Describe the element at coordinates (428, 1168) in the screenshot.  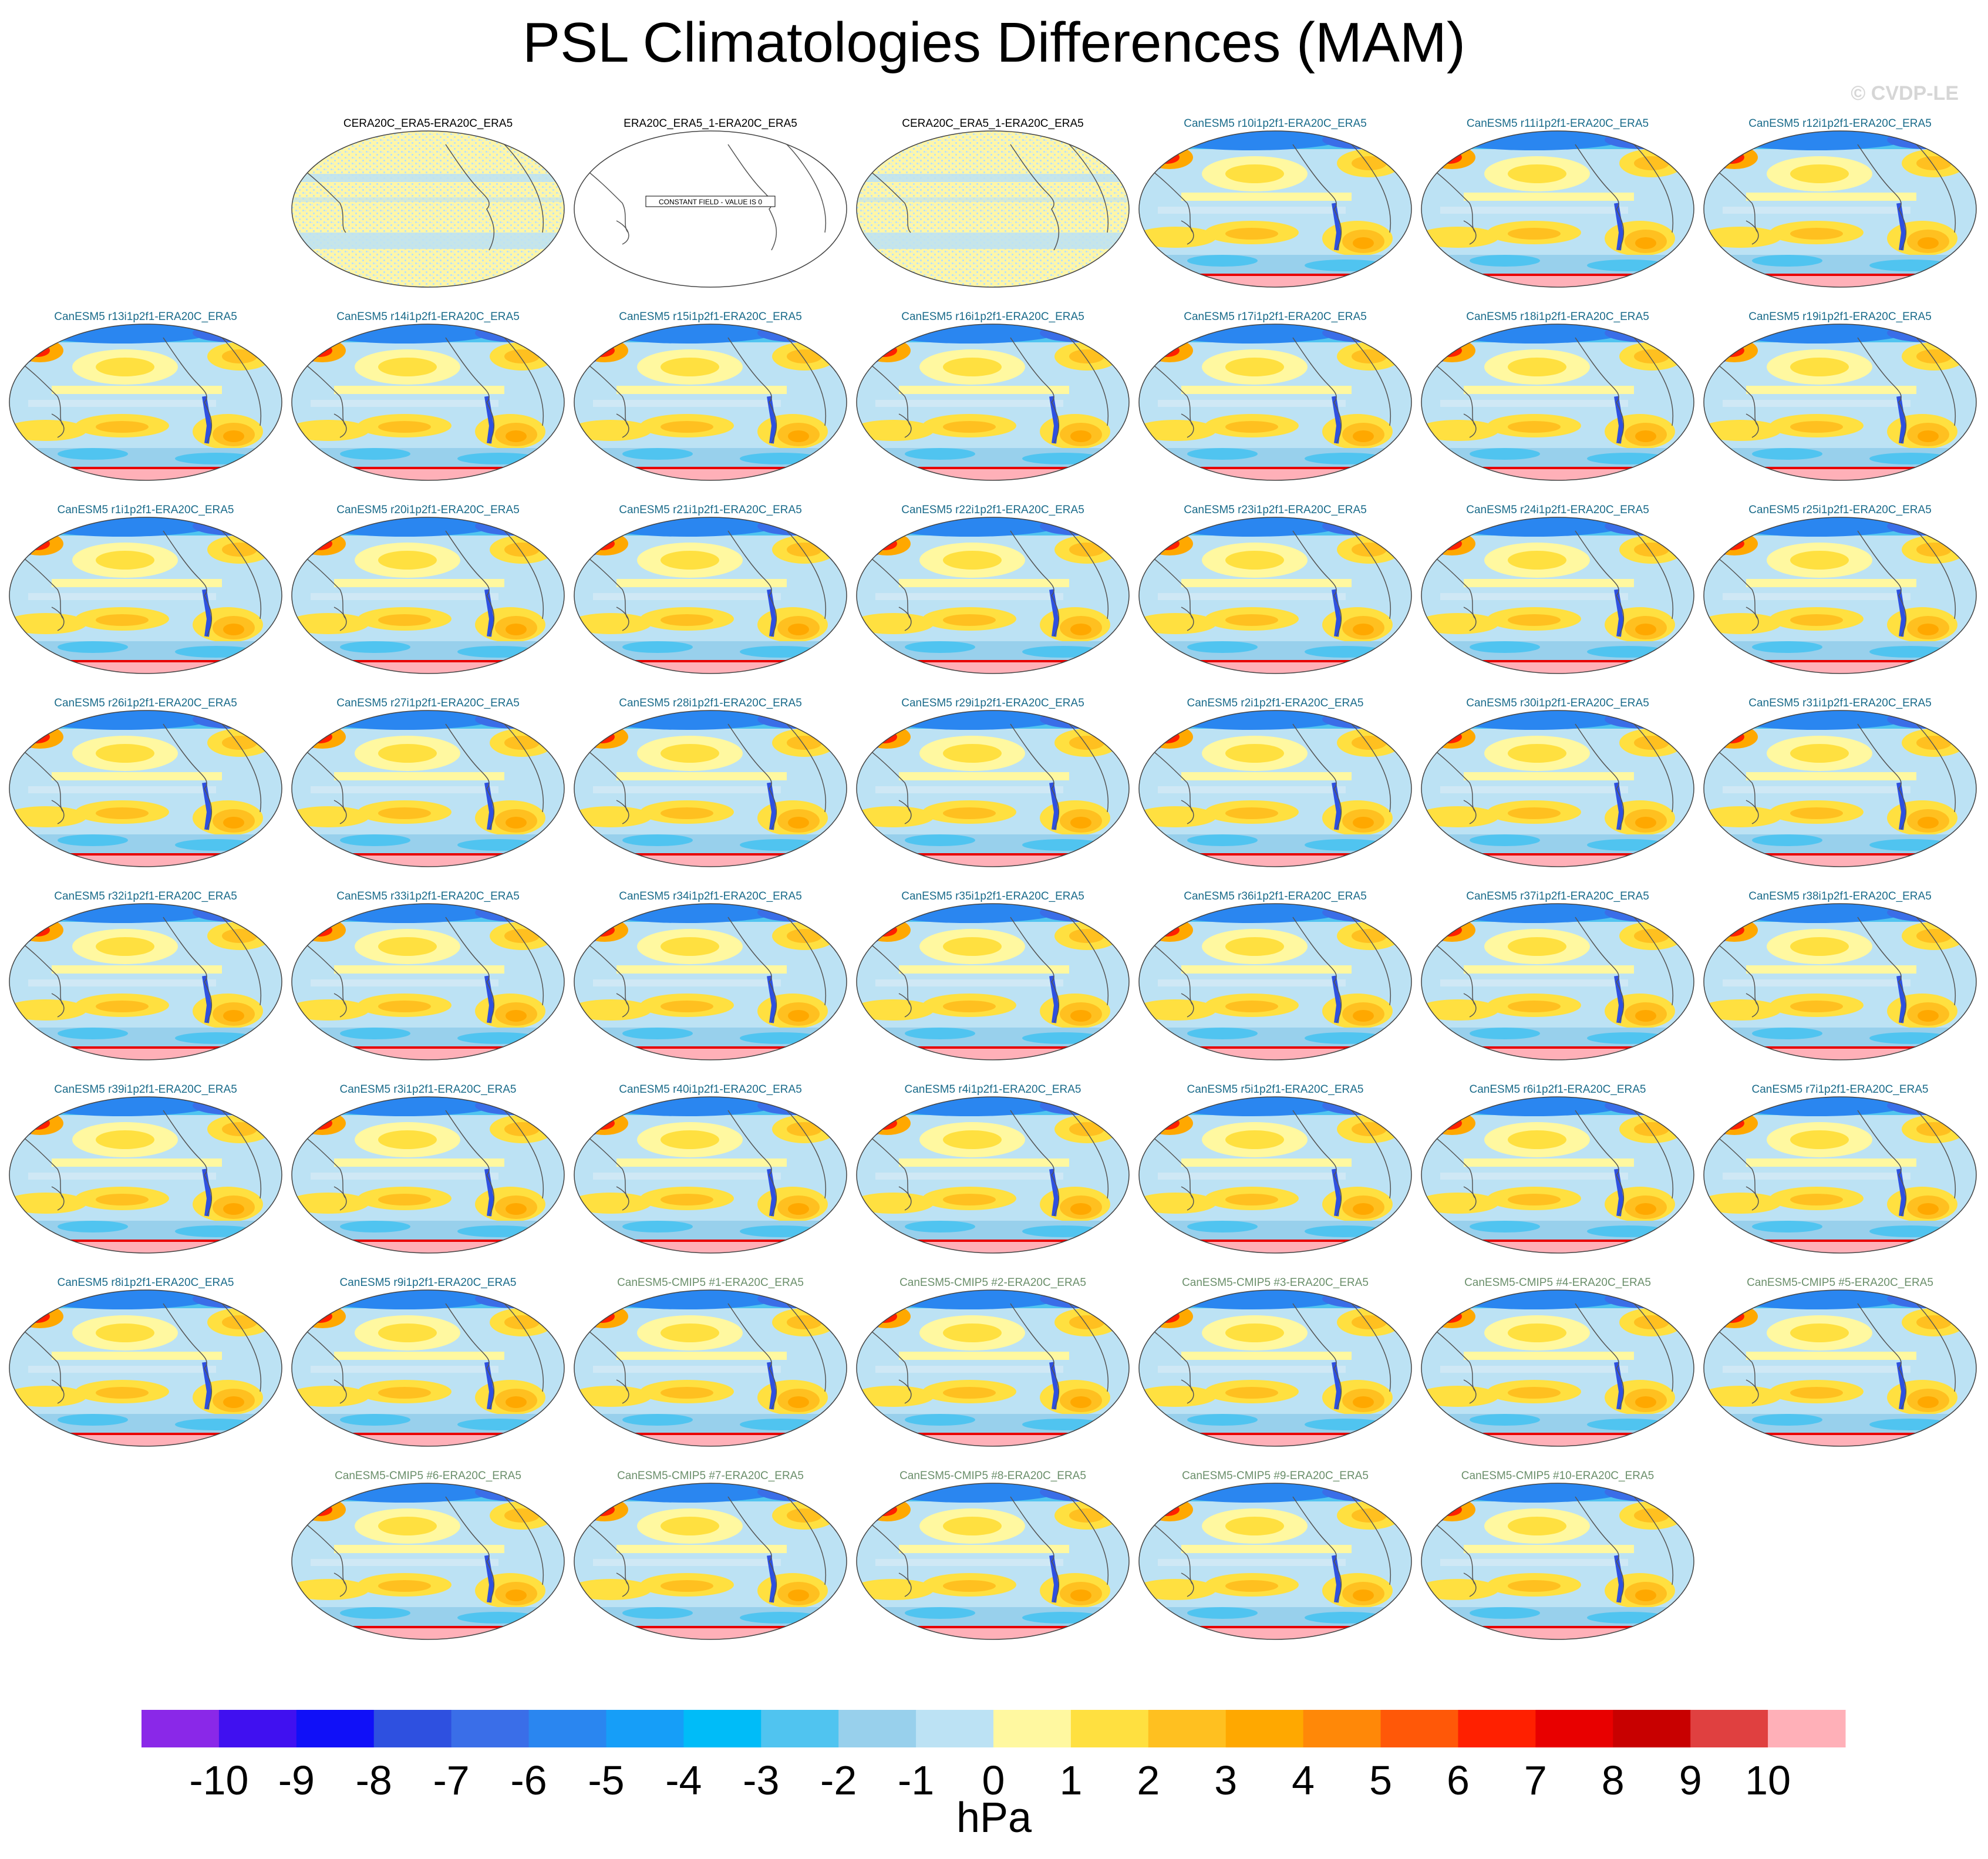
I see `map-panel: CanESM5 r3i1p2f1-ERA20C_ERA5` at that location.